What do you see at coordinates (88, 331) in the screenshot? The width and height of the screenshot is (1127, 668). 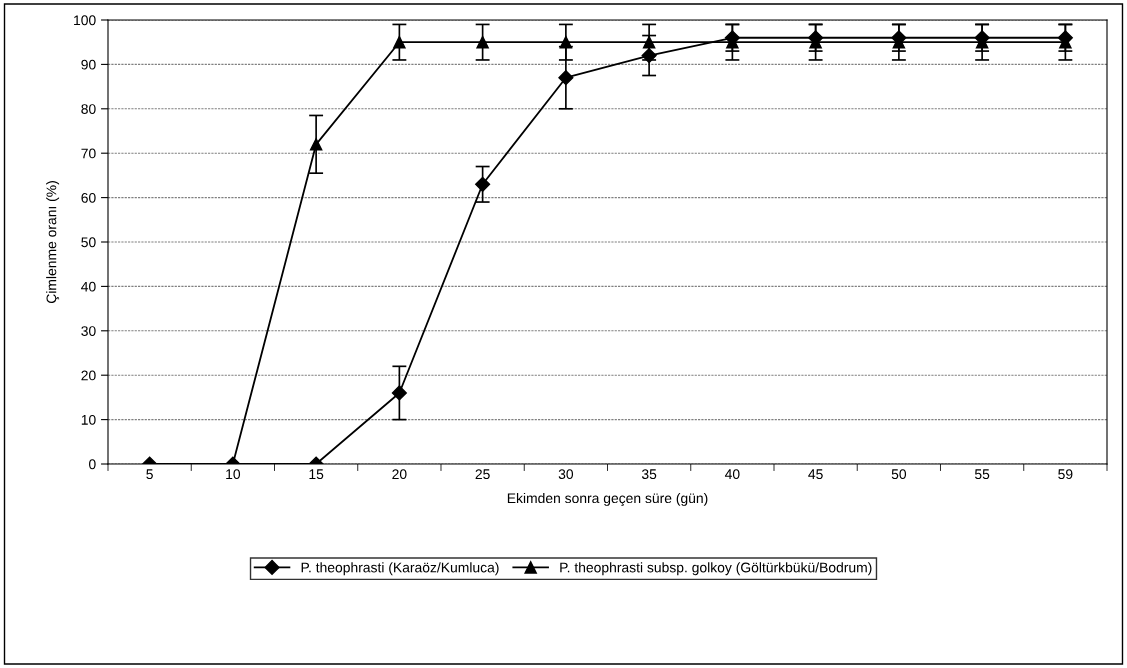 I see `y-tick-label: 30` at bounding box center [88, 331].